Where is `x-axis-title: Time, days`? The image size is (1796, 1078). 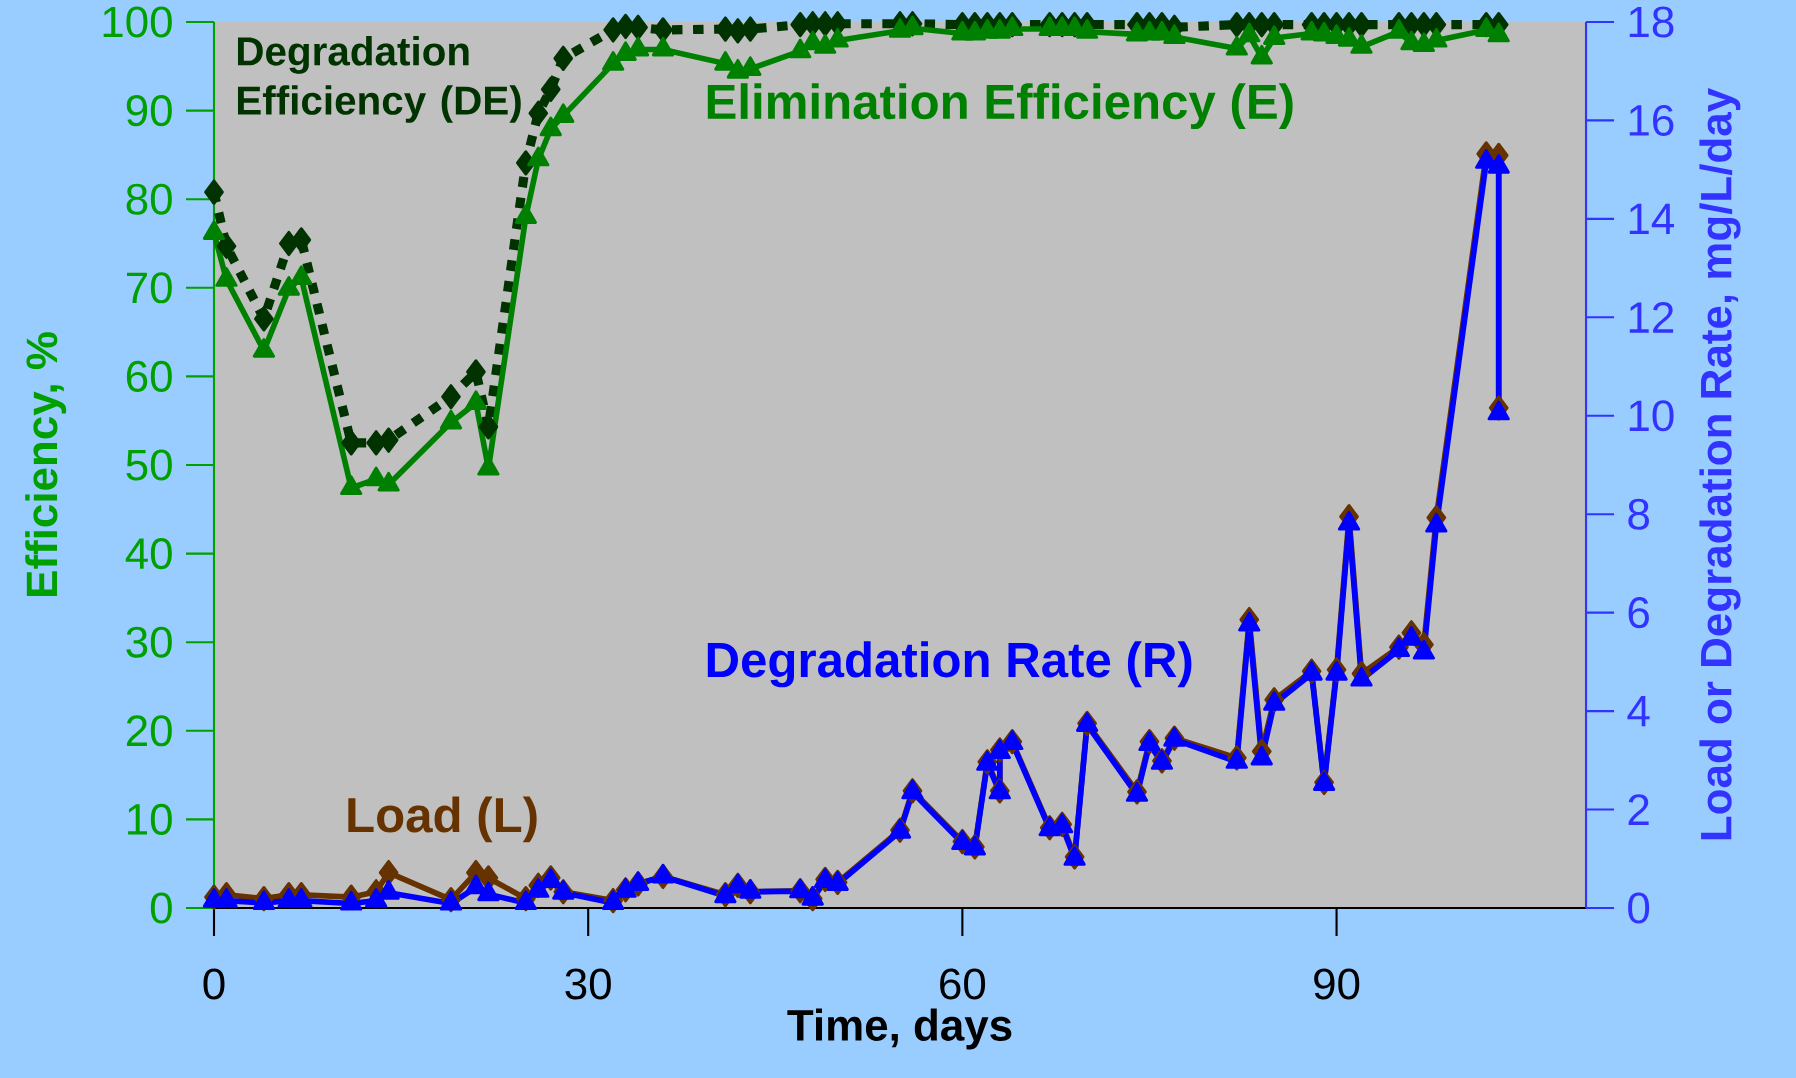 x-axis-title: Time, days is located at coordinates (899, 1029).